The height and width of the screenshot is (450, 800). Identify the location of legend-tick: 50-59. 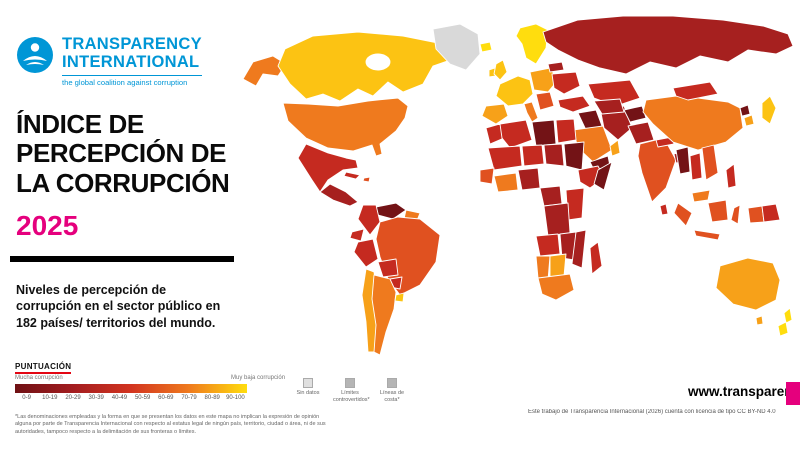
(142, 398).